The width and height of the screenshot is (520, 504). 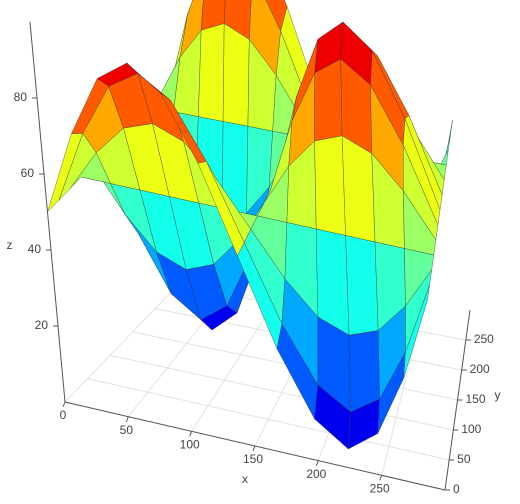 I want to click on x-tick-label: 200, so click(x=316, y=474).